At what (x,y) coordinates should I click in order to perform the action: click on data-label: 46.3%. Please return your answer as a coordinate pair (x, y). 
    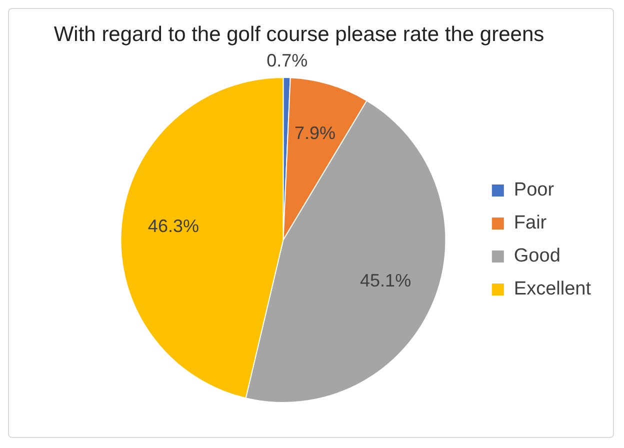
    Looking at the image, I should click on (173, 226).